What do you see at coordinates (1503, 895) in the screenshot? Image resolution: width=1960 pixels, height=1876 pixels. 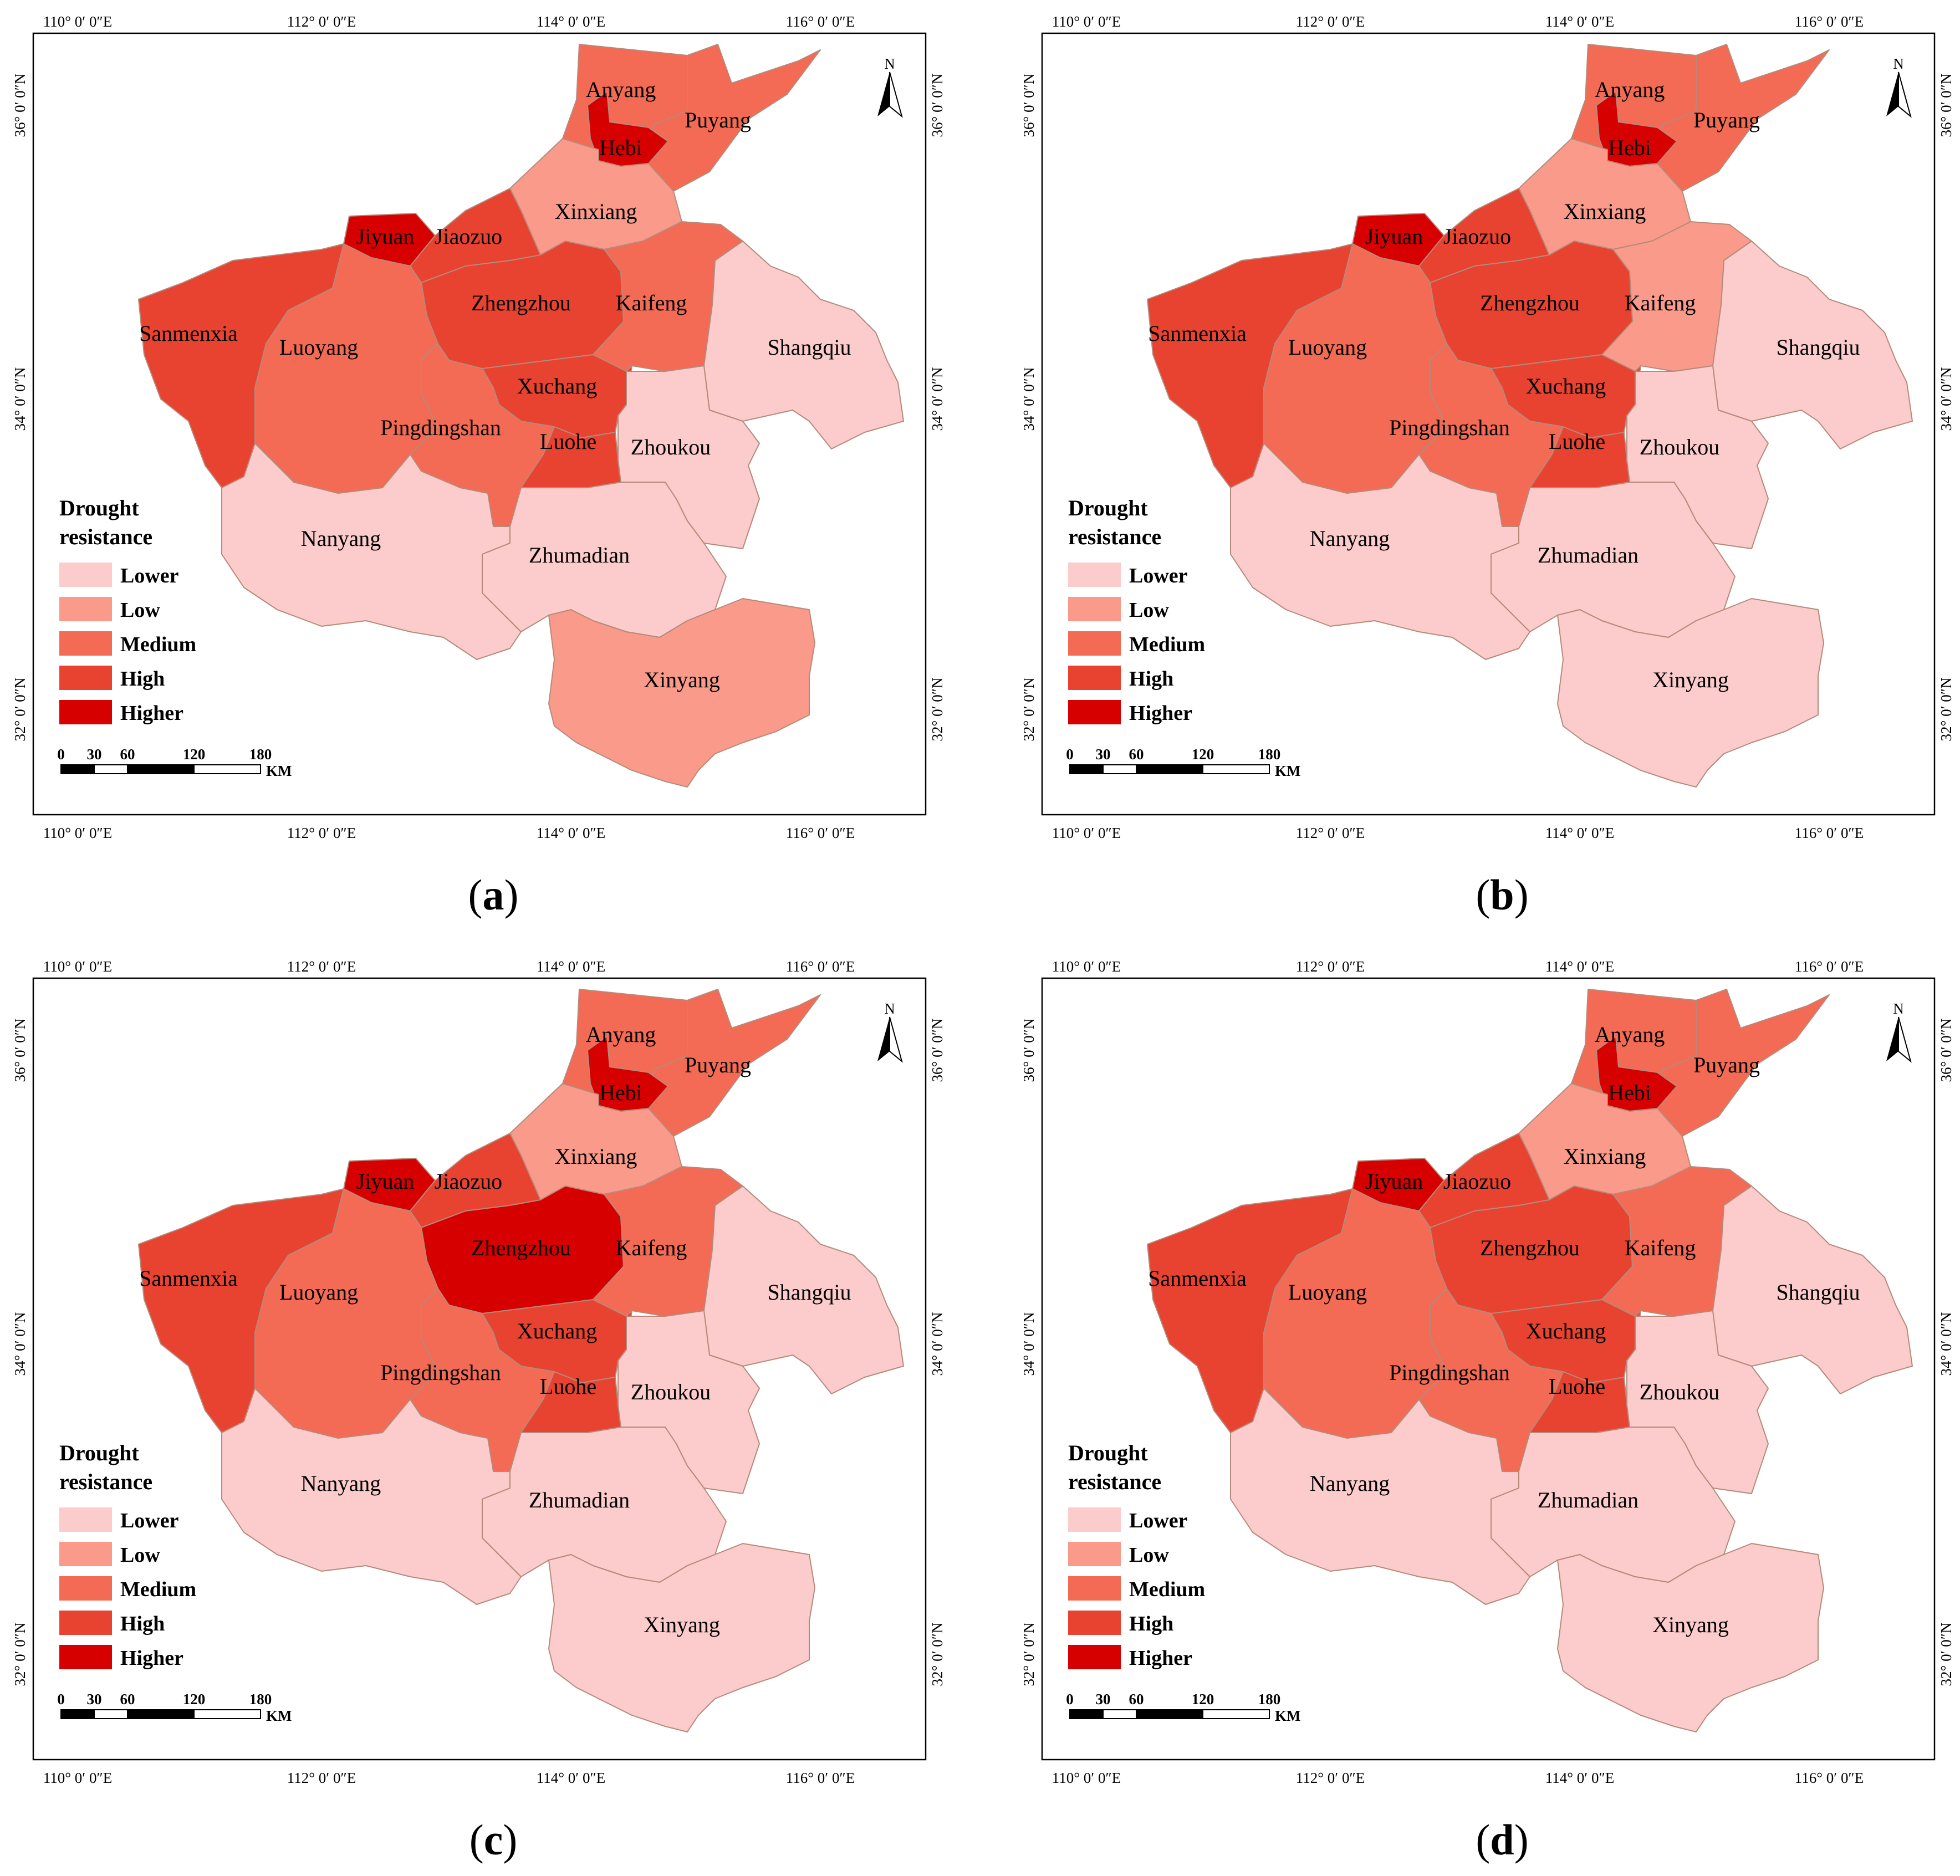 I see `panel-caption: (b)` at bounding box center [1503, 895].